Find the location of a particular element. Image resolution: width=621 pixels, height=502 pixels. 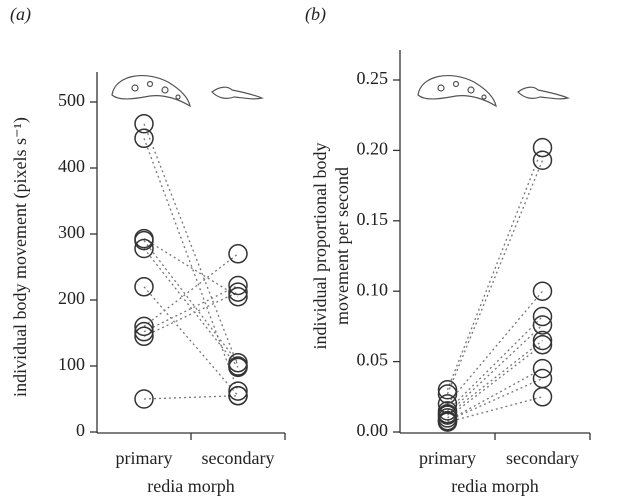

y-tick-label: 0.25 is located at coordinates (373, 78).